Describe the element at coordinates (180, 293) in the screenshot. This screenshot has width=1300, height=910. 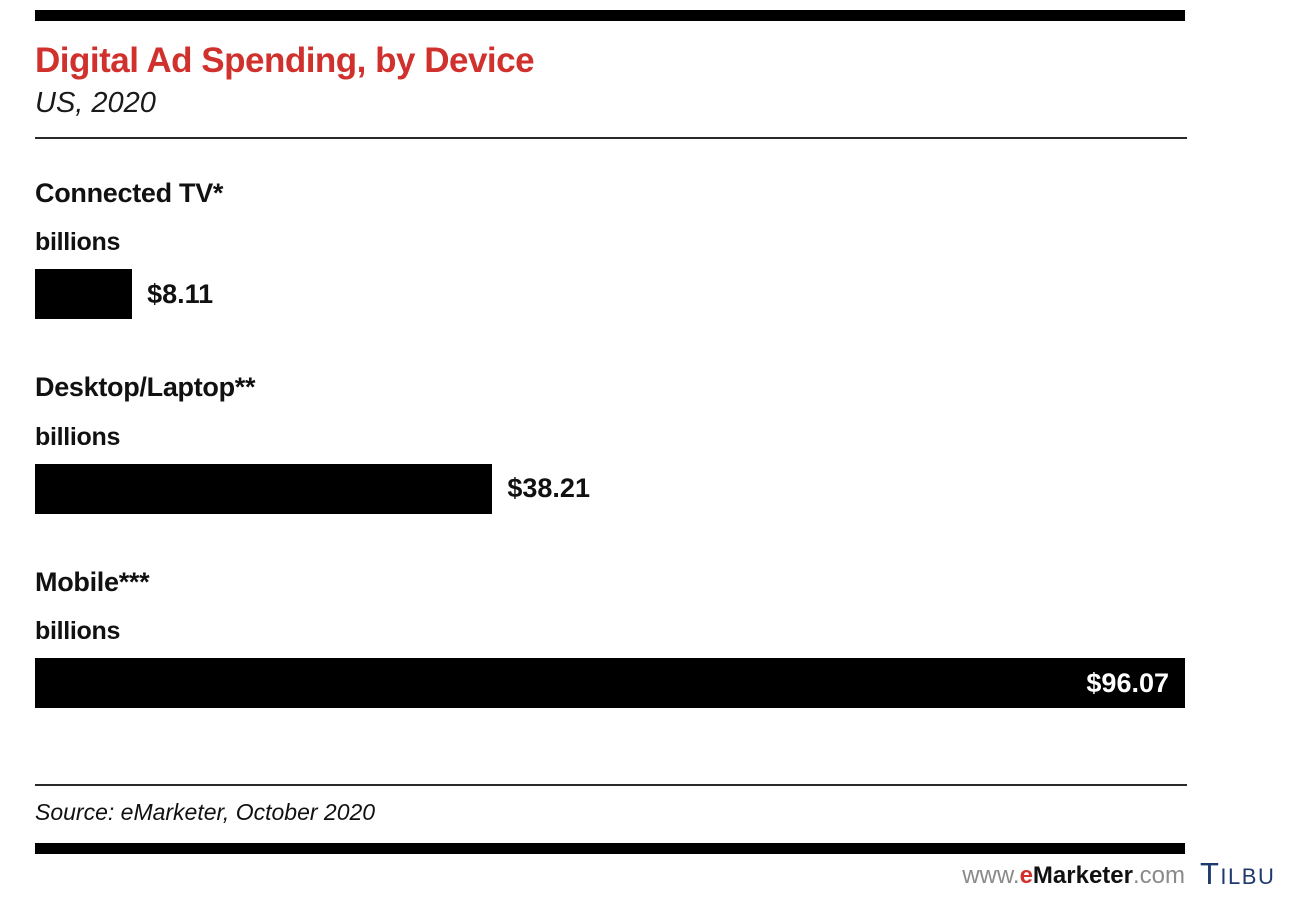
I see `value-label: $8.11` at that location.